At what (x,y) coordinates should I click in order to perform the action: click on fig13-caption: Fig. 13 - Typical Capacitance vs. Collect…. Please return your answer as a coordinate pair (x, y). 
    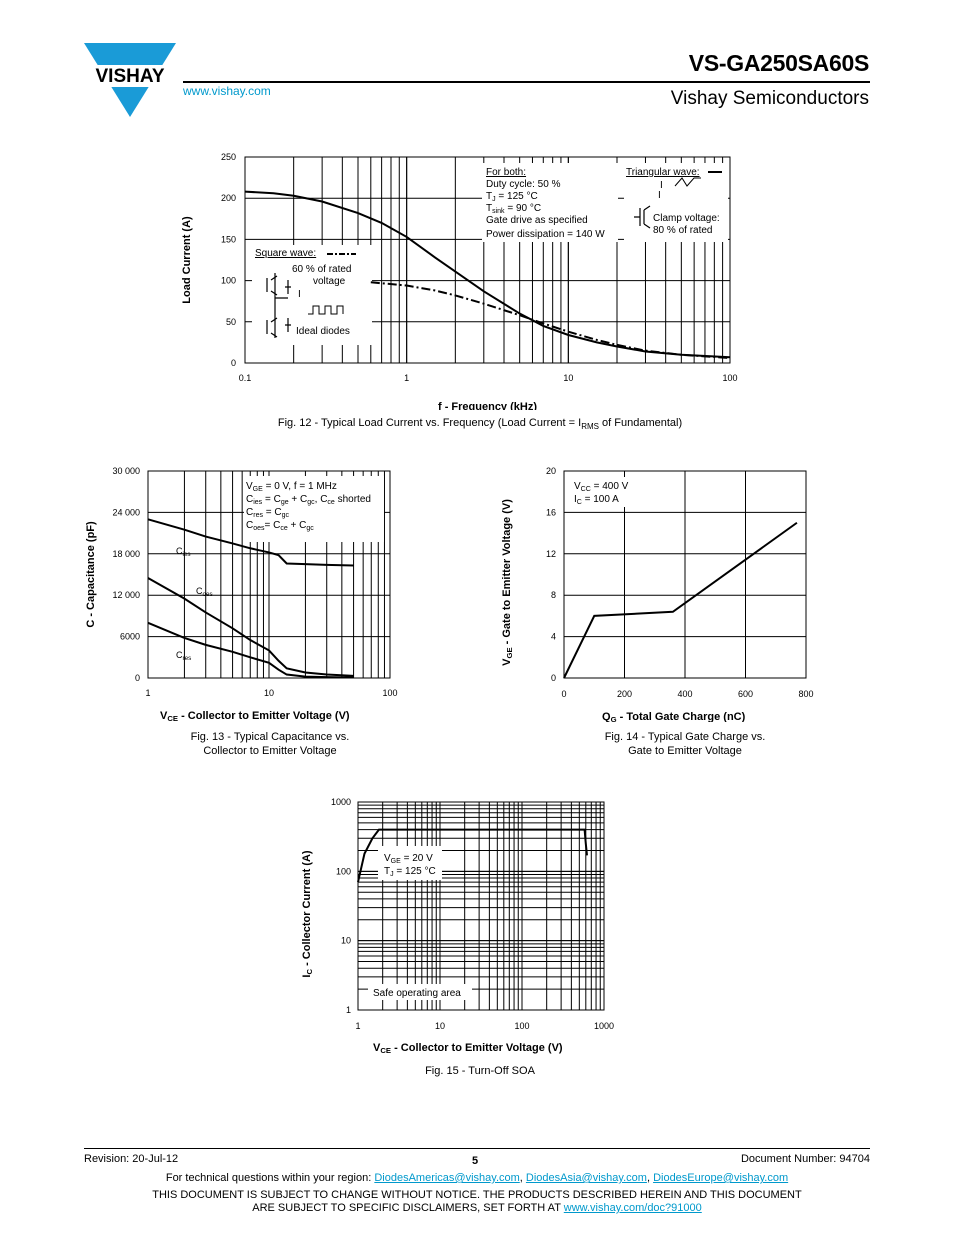
    Looking at the image, I should click on (270, 744).